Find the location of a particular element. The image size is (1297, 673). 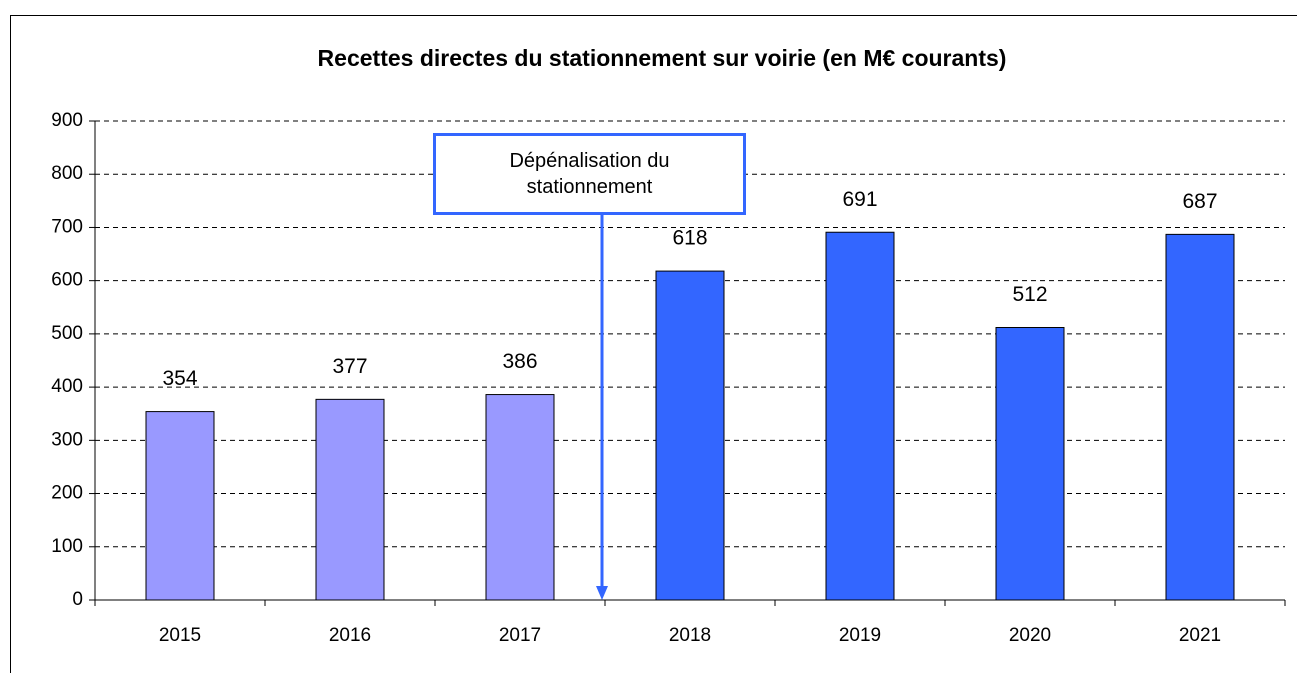

y-tick-label: 800 is located at coordinates (67, 173).